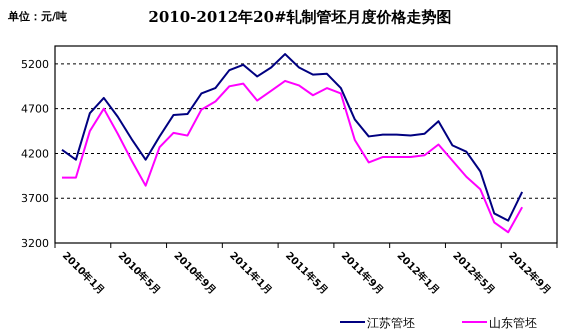 This screenshot has height=336, width=565. Describe the element at coordinates (37, 16) in the screenshot. I see `text: 单位：元/吨` at that location.